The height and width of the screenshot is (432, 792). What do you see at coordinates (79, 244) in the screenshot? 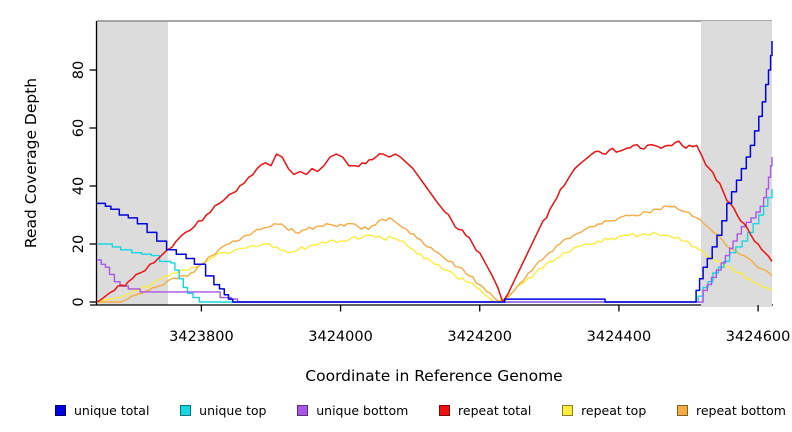
I see `y-tick-label: 20` at bounding box center [79, 244].